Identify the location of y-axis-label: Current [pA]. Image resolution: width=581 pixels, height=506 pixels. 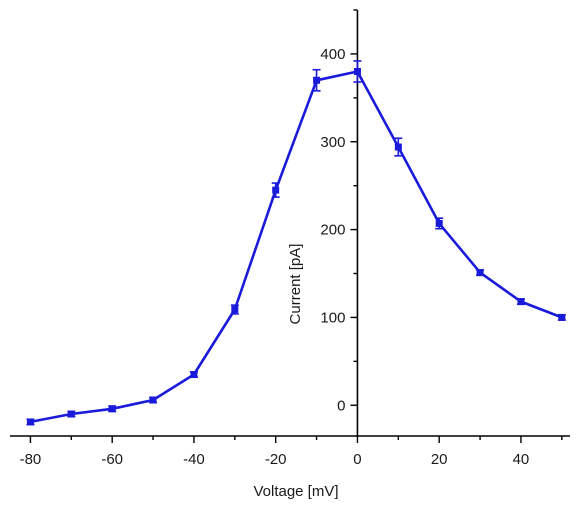
(295, 284).